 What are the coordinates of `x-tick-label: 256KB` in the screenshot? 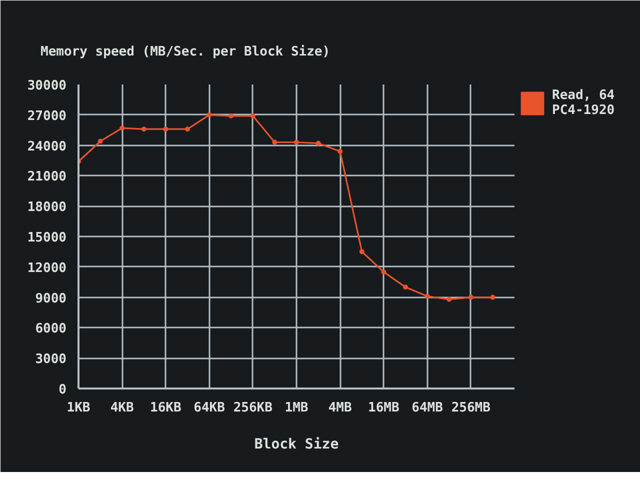 It's located at (253, 408).